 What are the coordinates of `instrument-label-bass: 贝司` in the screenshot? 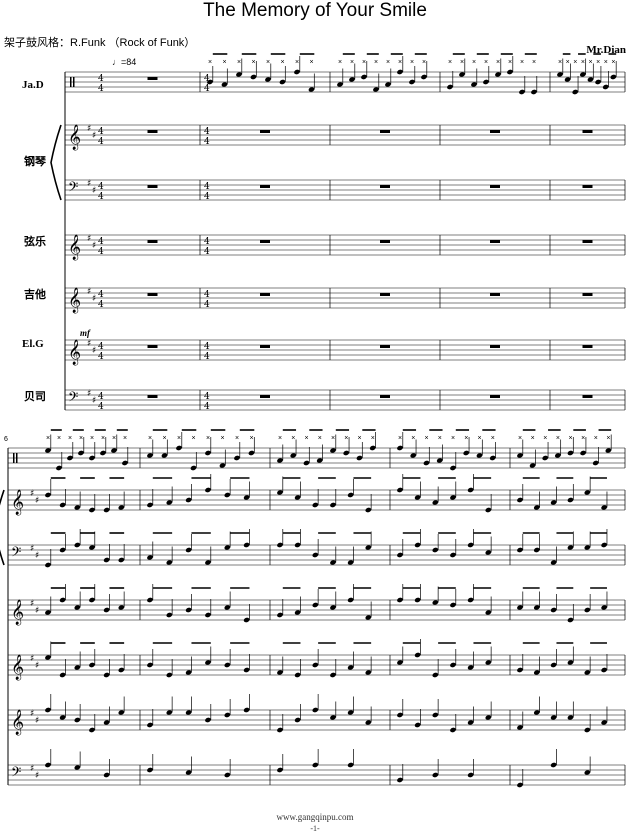 It's located at (35, 397).